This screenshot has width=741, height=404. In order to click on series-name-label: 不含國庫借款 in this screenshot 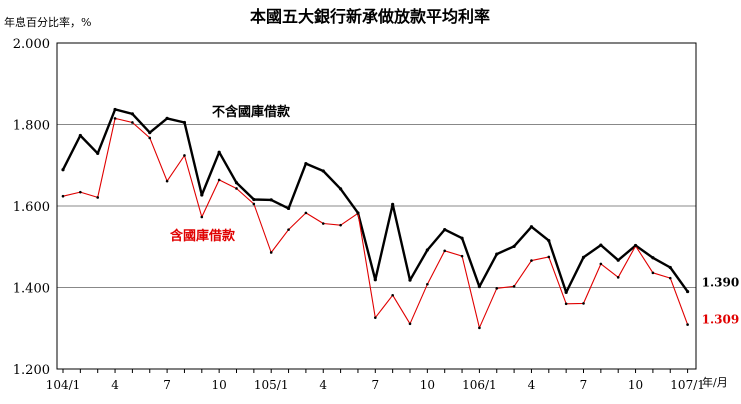, I will do `click(251, 112)`.